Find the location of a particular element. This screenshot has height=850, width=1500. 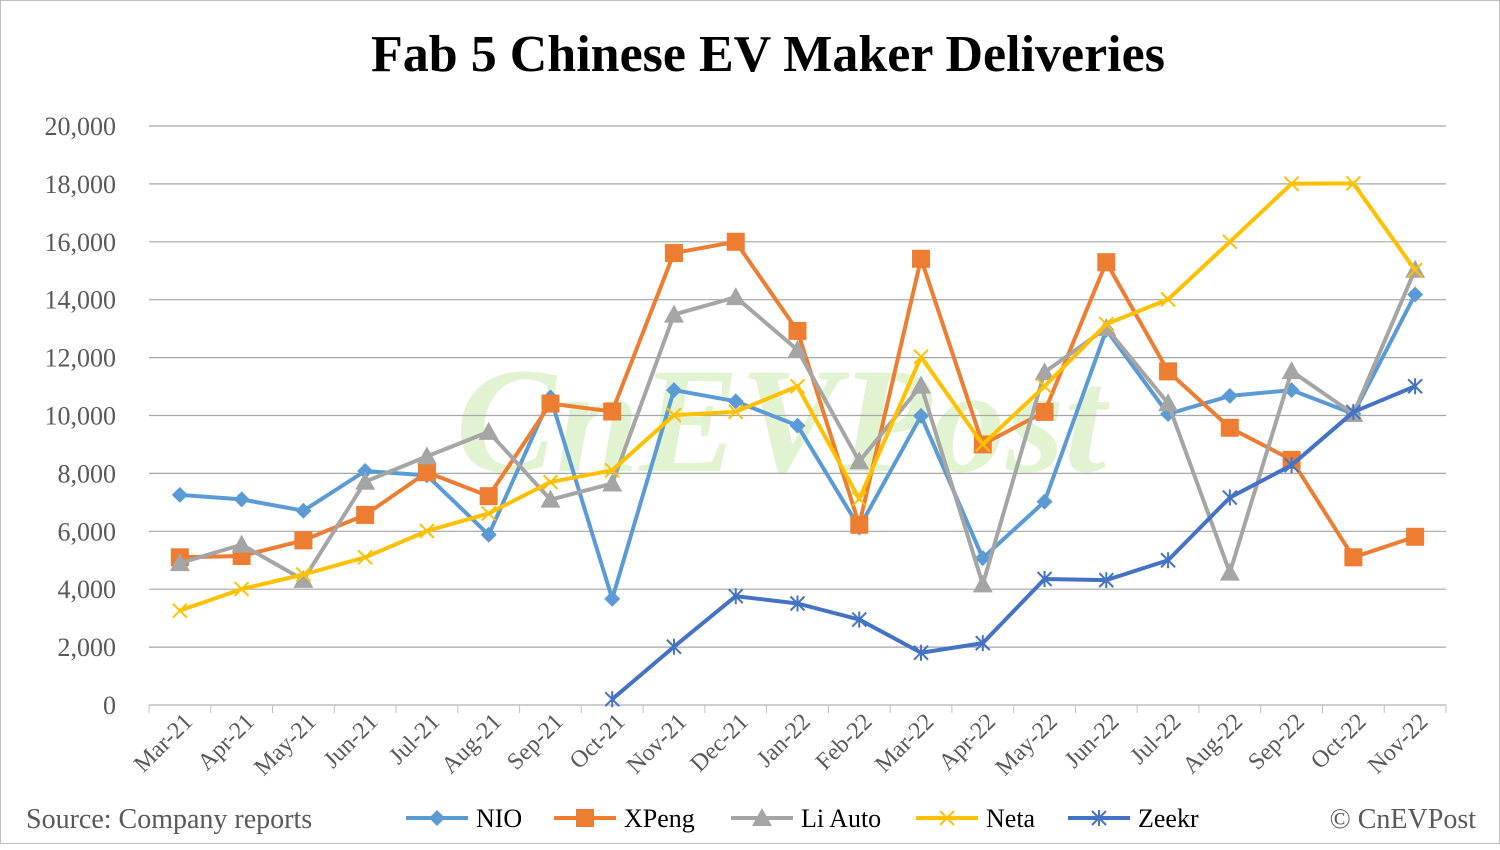

legend-label: XPeng is located at coordinates (659, 818).